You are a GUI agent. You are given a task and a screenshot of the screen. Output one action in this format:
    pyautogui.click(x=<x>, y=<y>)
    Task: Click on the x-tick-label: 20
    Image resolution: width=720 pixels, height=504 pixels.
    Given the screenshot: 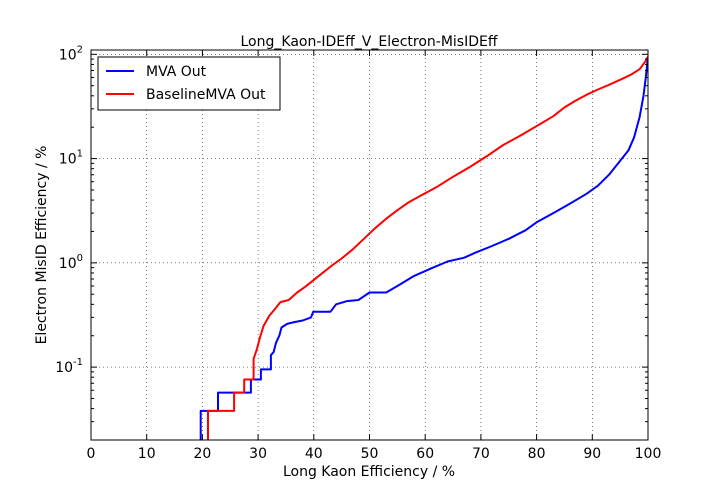 What is the action you would take?
    pyautogui.click(x=202, y=454)
    